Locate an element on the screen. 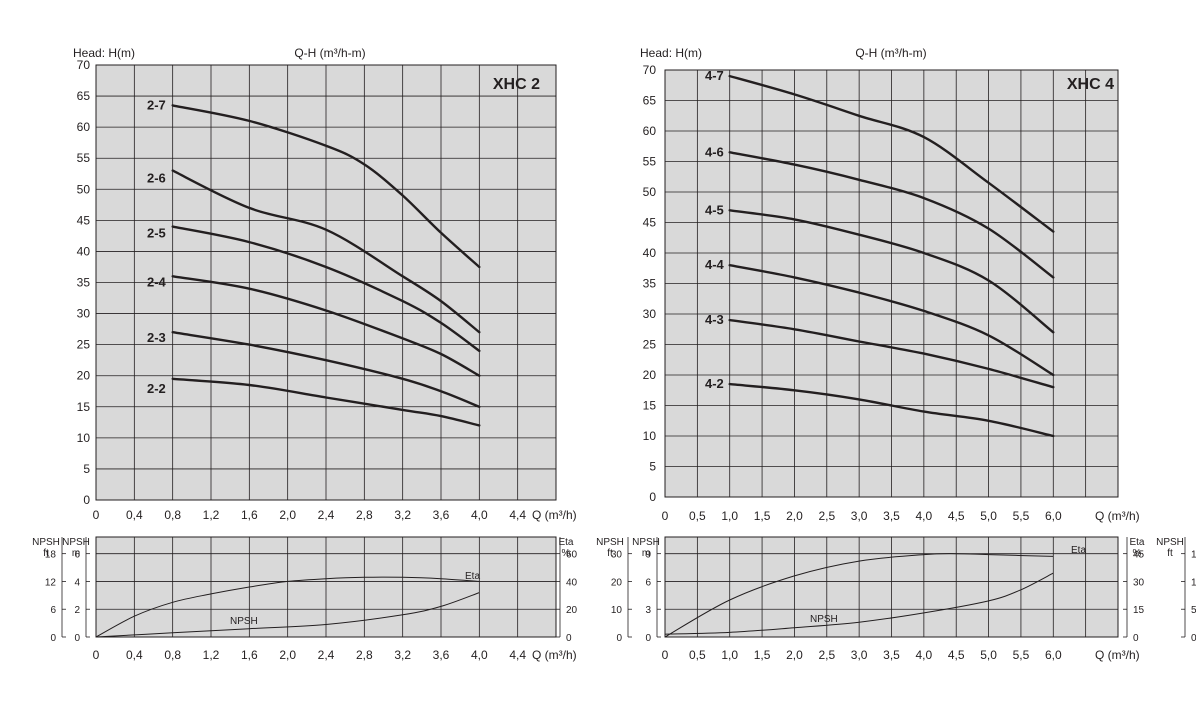  y-tick-label: 5 is located at coordinates (86, 469).